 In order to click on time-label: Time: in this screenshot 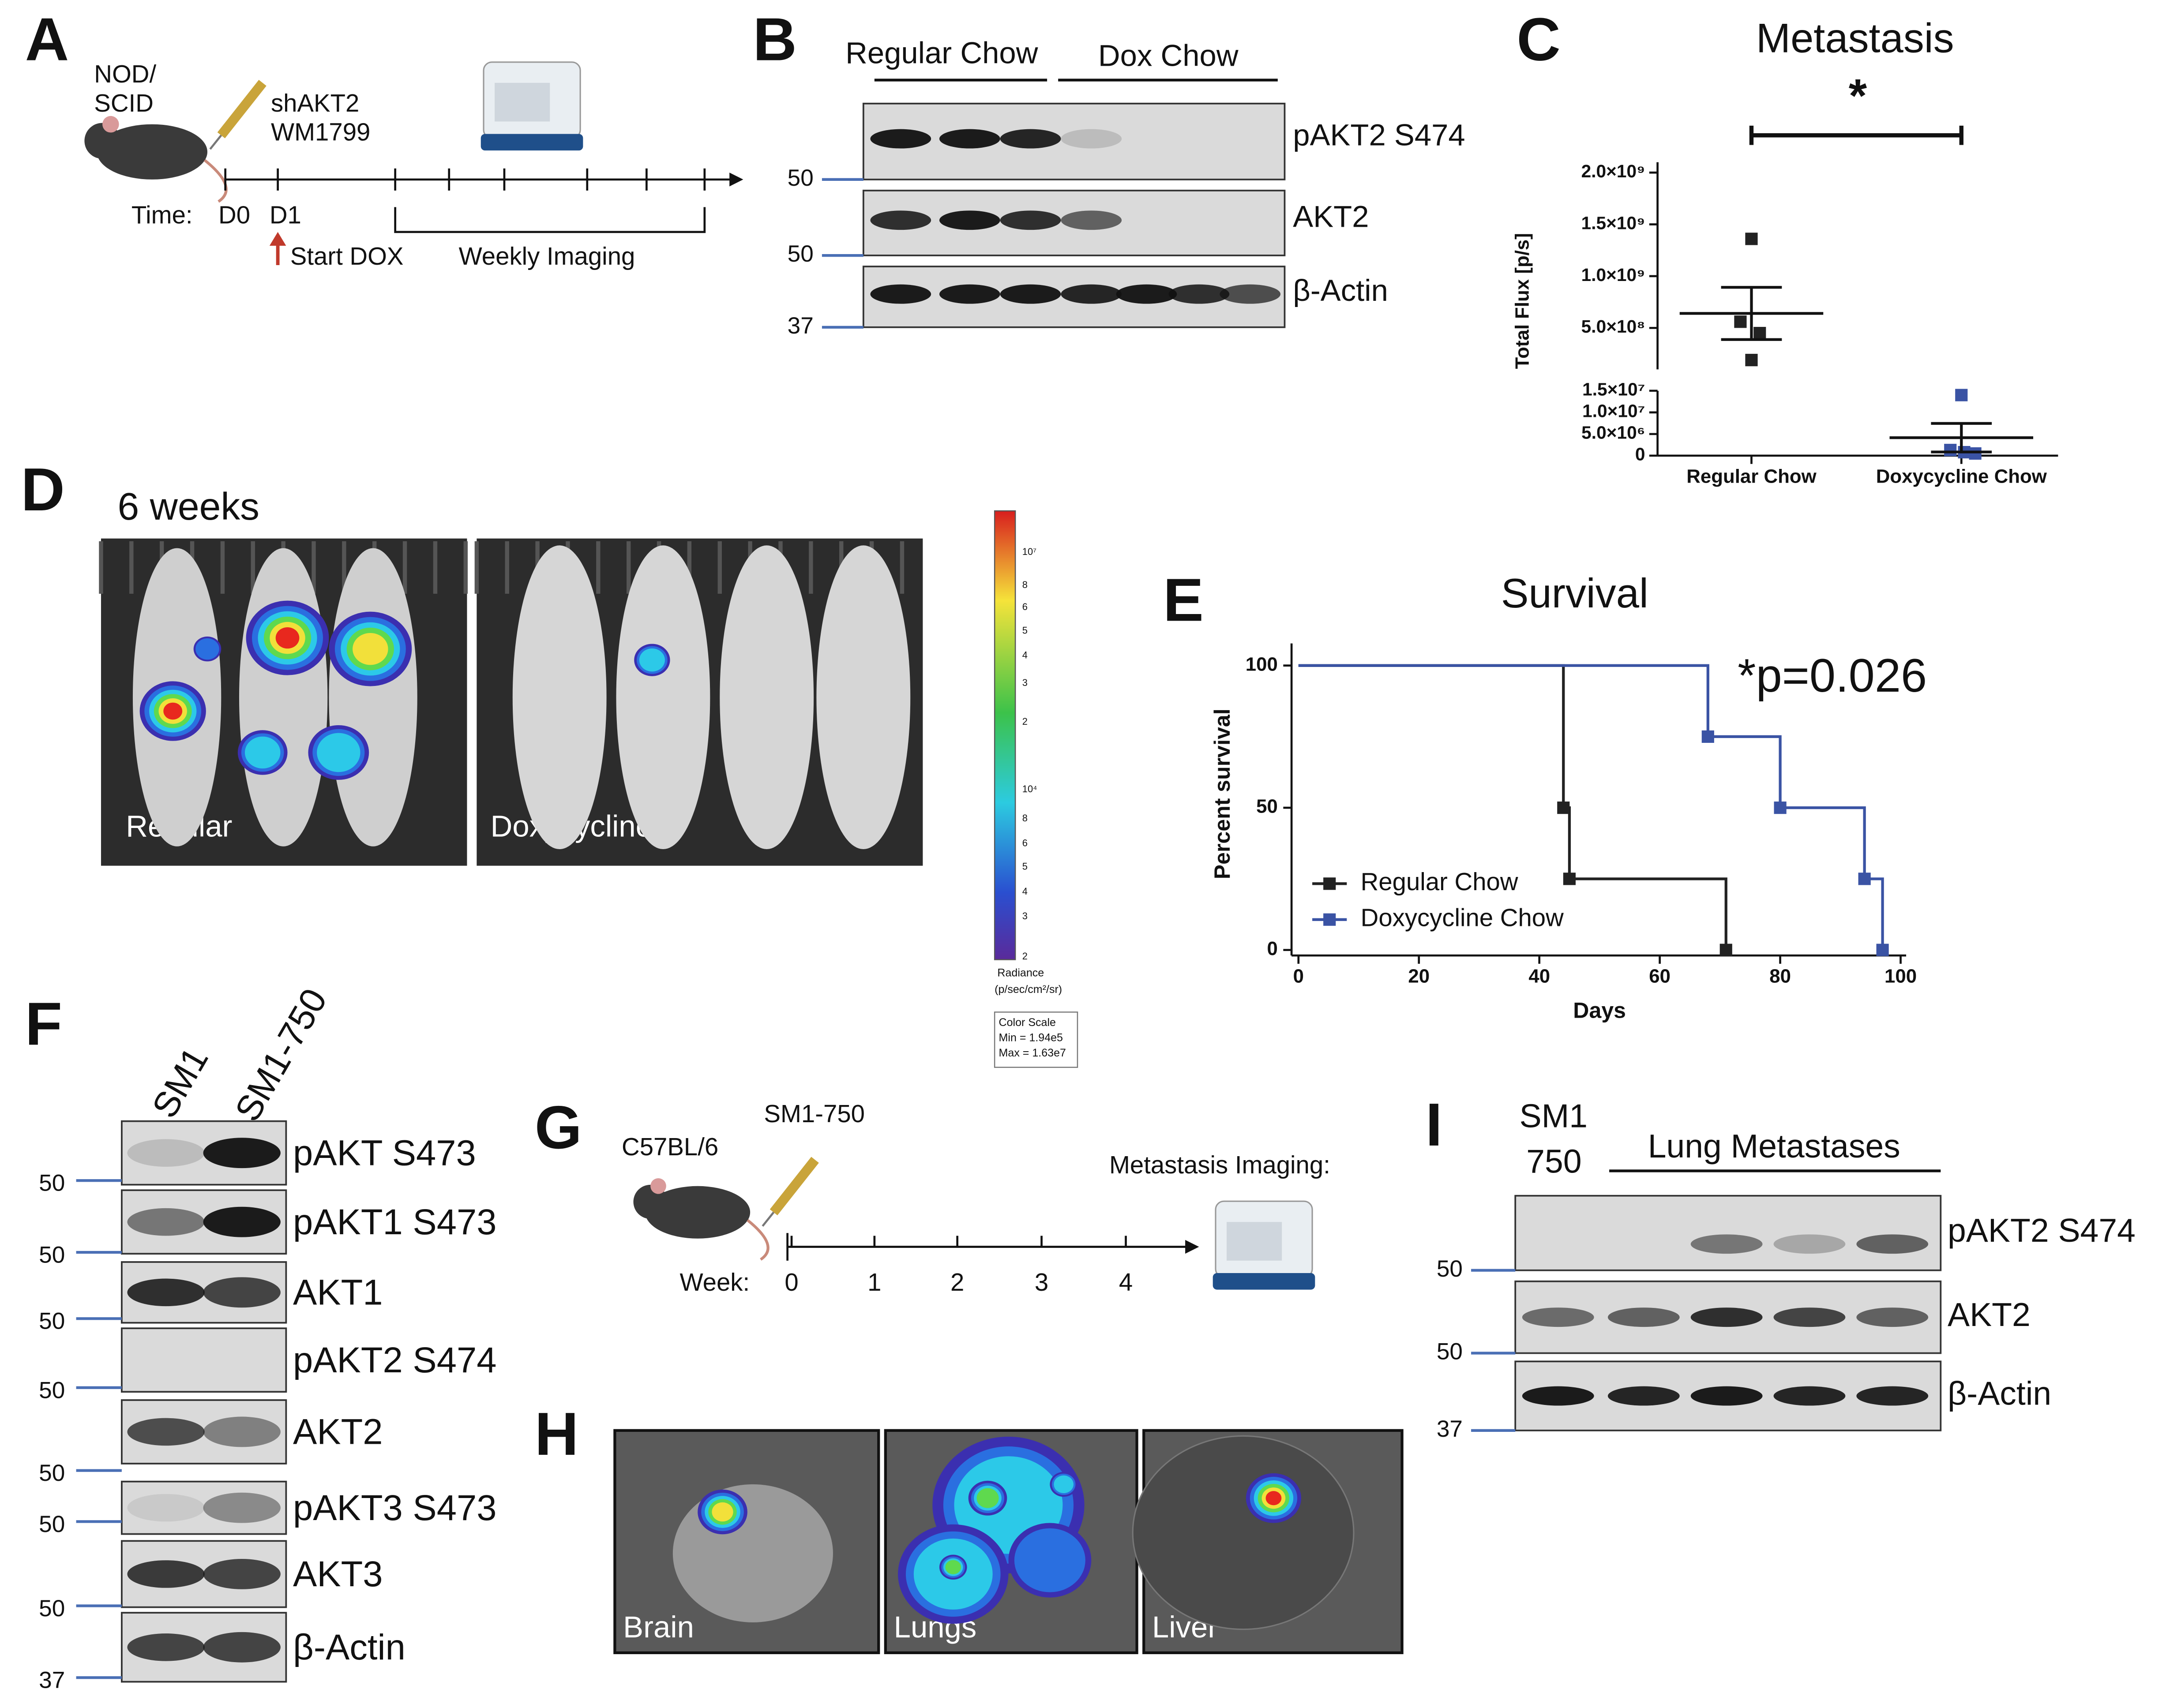, I will do `click(162, 214)`.